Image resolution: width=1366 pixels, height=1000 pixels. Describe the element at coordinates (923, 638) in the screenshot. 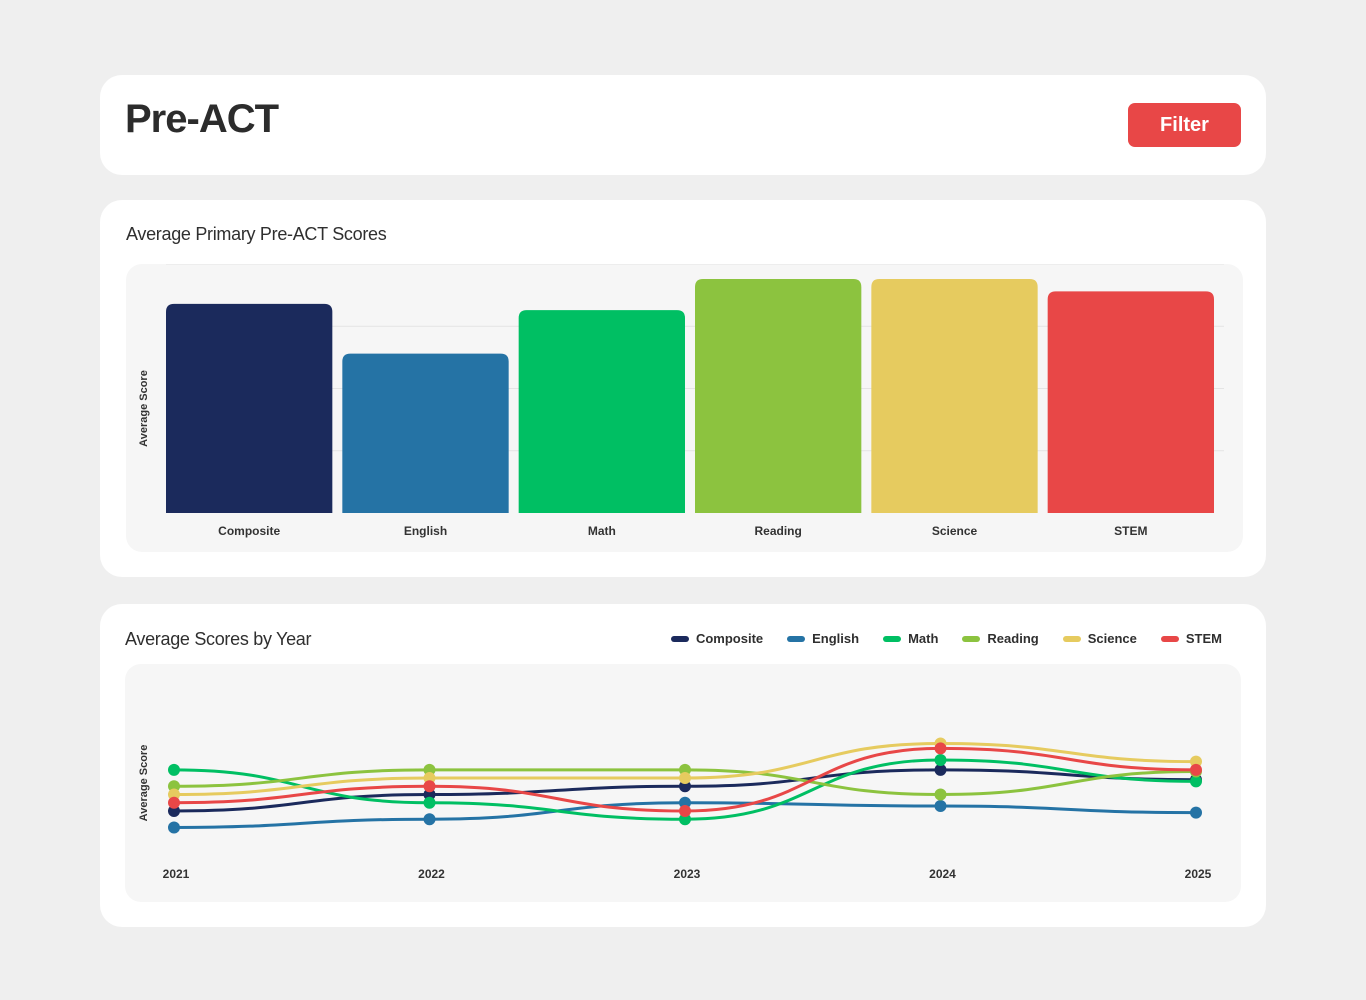

I see `legend-label: Math` at that location.